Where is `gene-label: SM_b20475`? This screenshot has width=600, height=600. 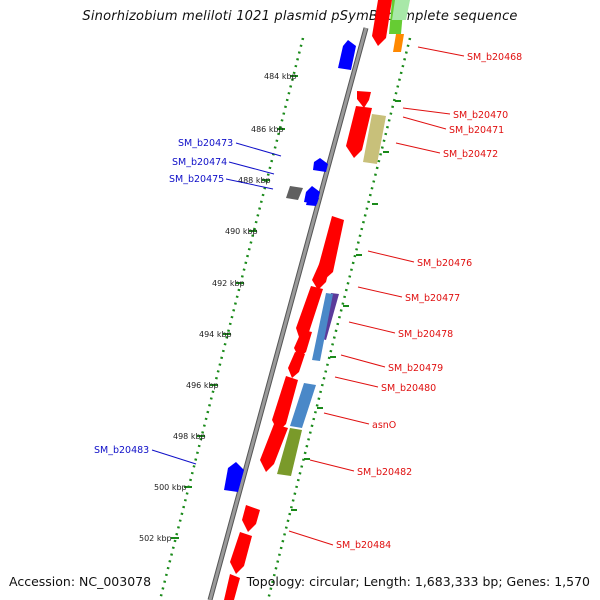
gene-label: SM_b20475 is located at coordinates (196, 179).